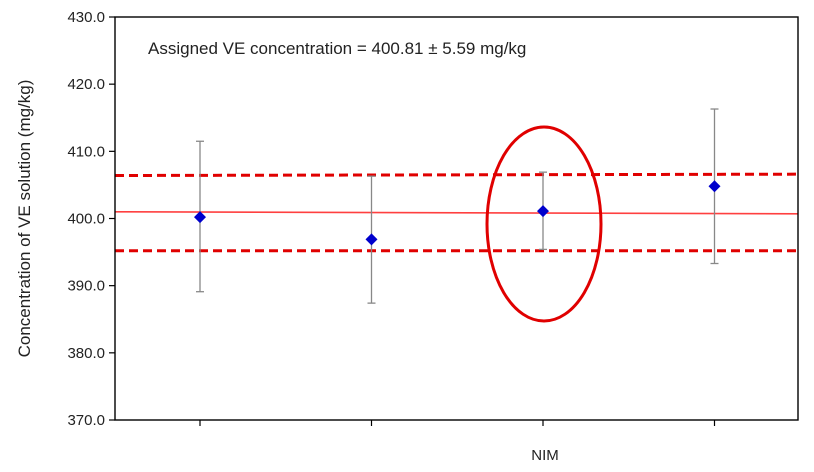  I want to click on y-tick-label: 430.0, so click(86, 17).